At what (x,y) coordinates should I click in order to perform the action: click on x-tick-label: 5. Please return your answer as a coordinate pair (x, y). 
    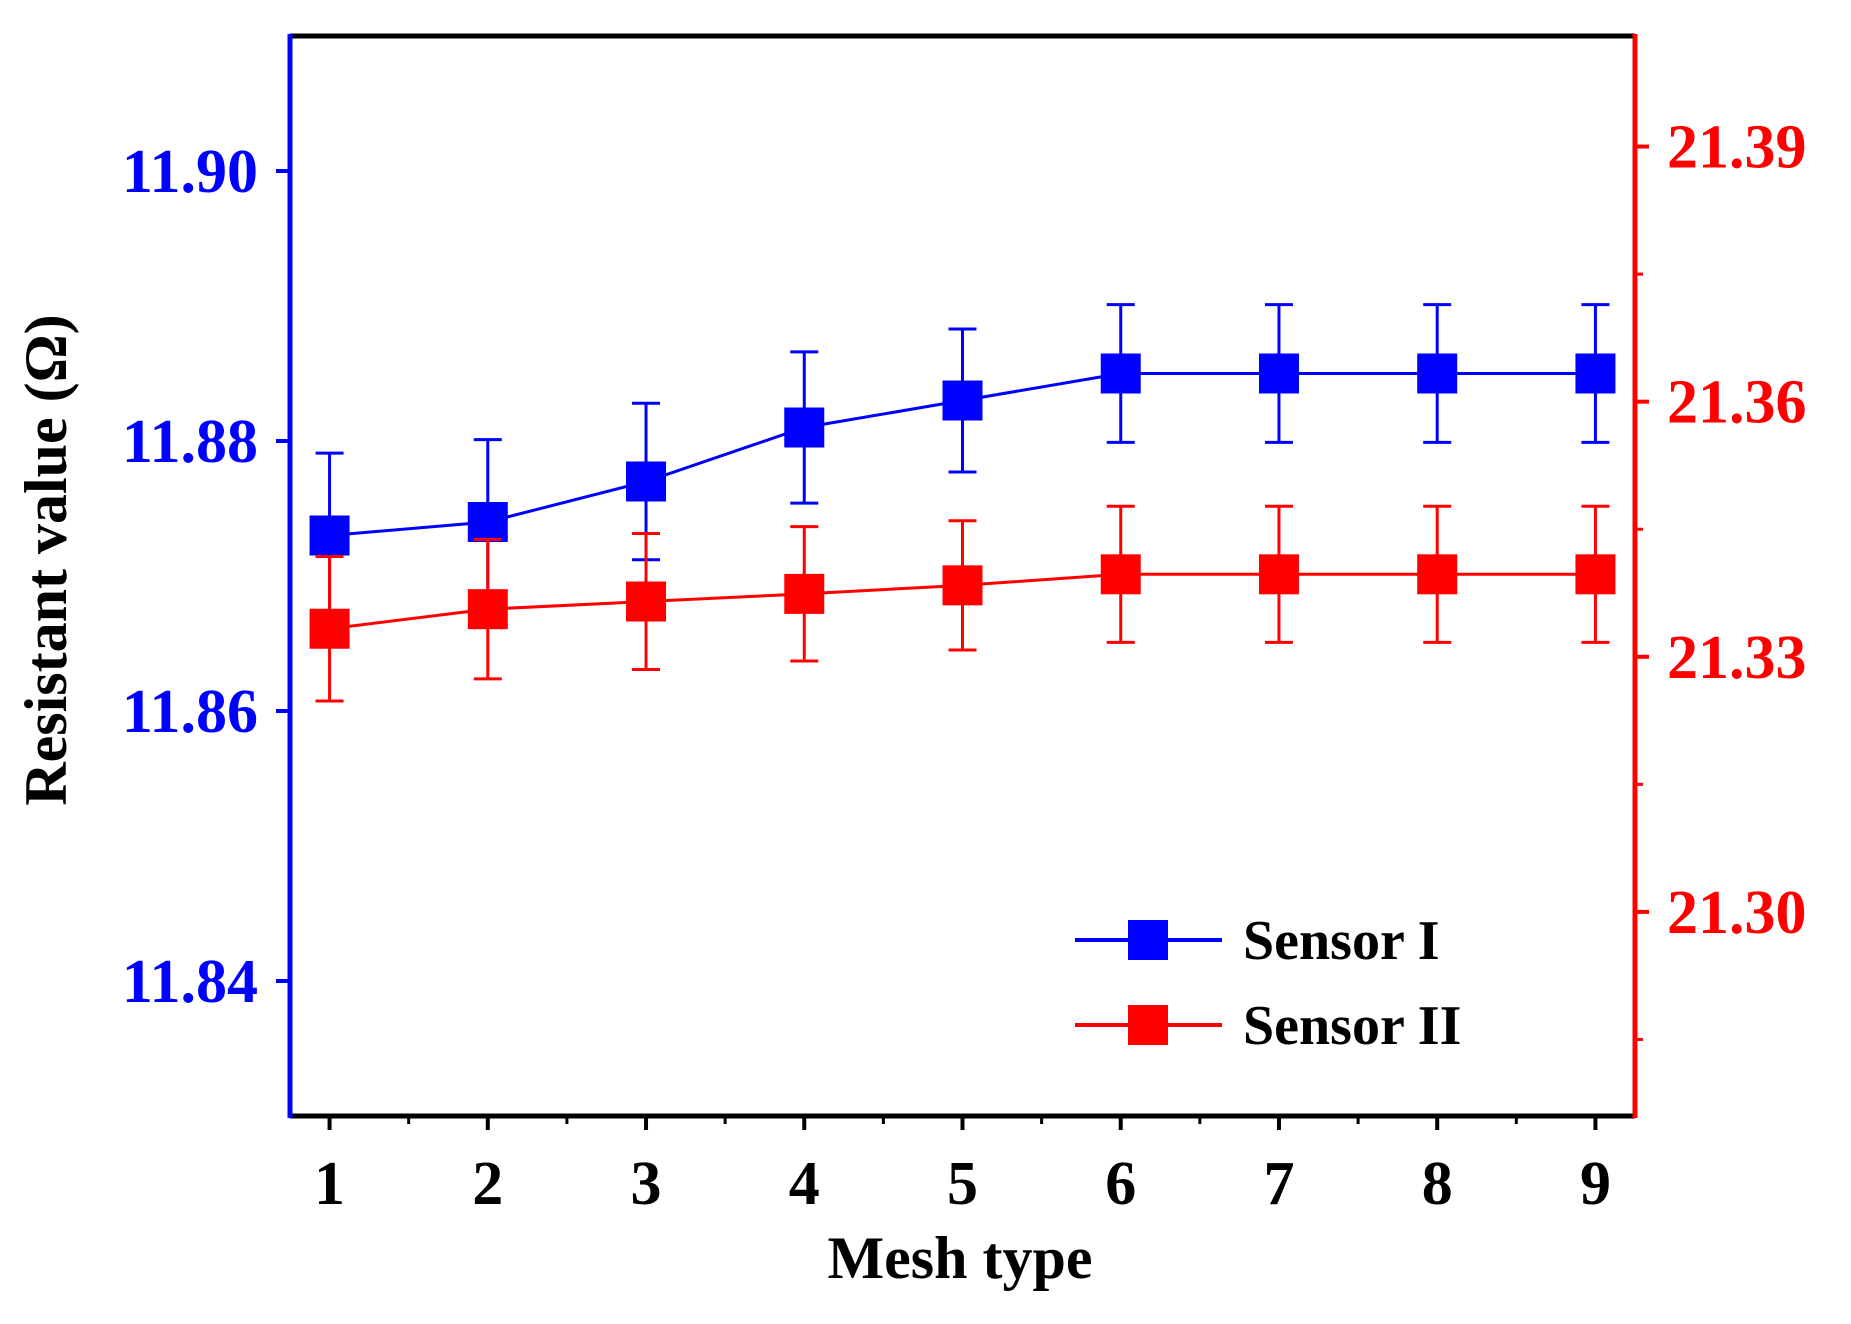
    Looking at the image, I should click on (962, 1184).